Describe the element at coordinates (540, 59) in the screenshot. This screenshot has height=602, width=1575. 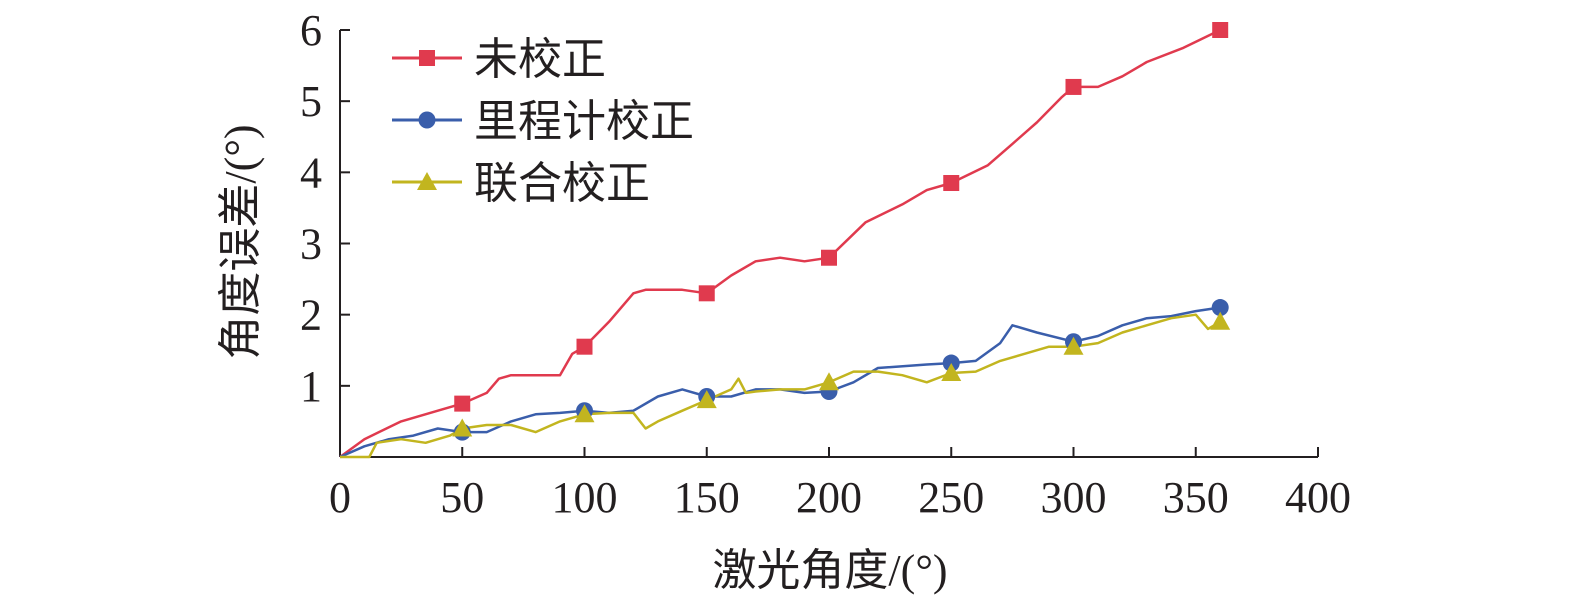
I see `legend-label-uncorrected: 未校正` at that location.